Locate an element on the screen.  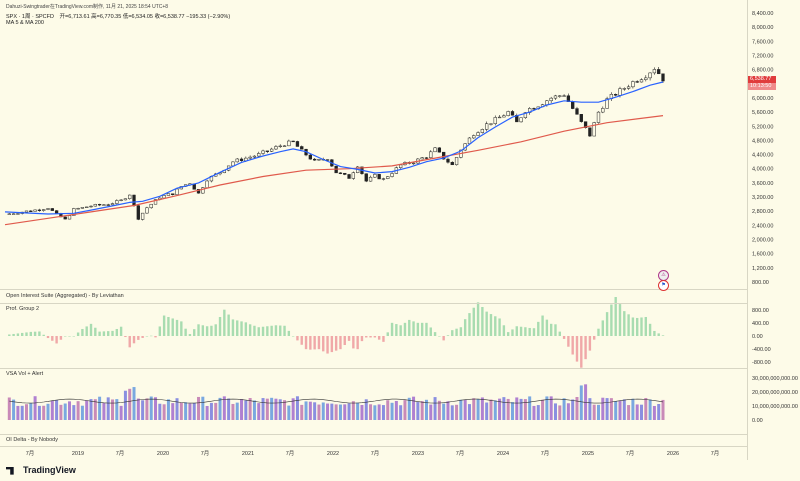
volume-axis-tick: 0.00 is located at coordinates (757, 421).